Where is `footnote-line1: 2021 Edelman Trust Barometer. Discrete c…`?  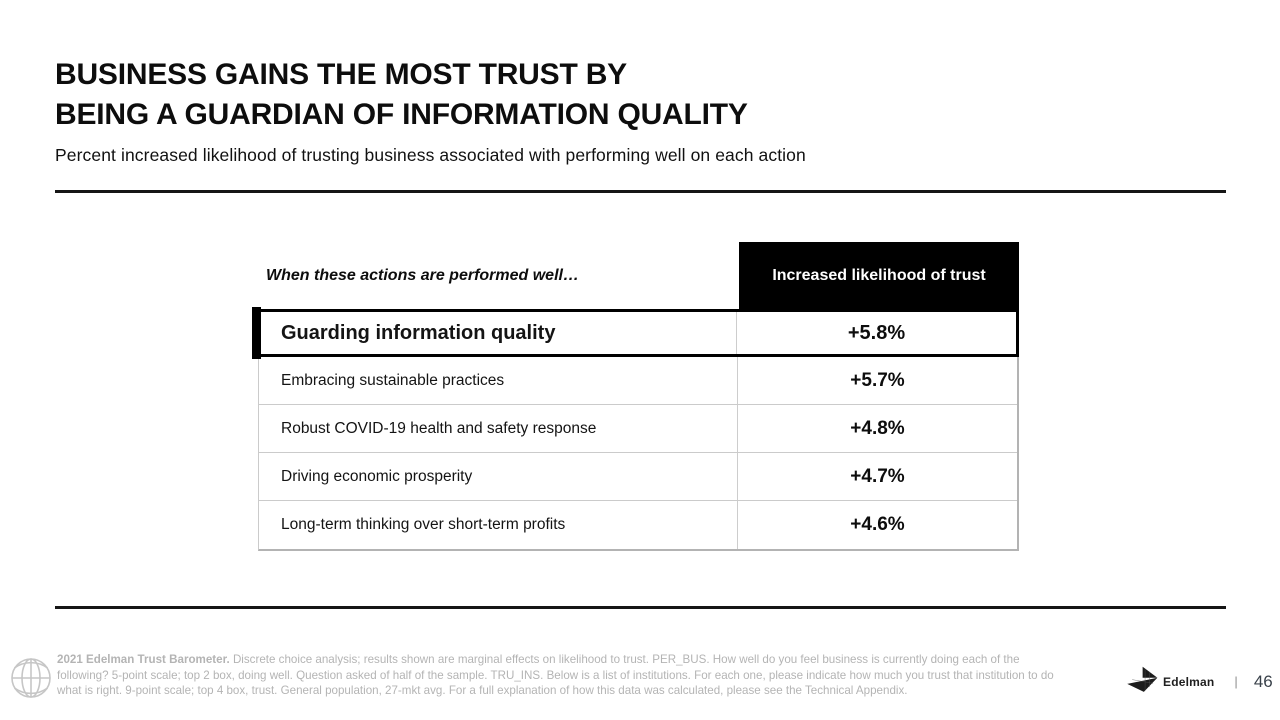
footnote-line1: 2021 Edelman Trust Barometer. Discrete c… is located at coordinates (538, 659).